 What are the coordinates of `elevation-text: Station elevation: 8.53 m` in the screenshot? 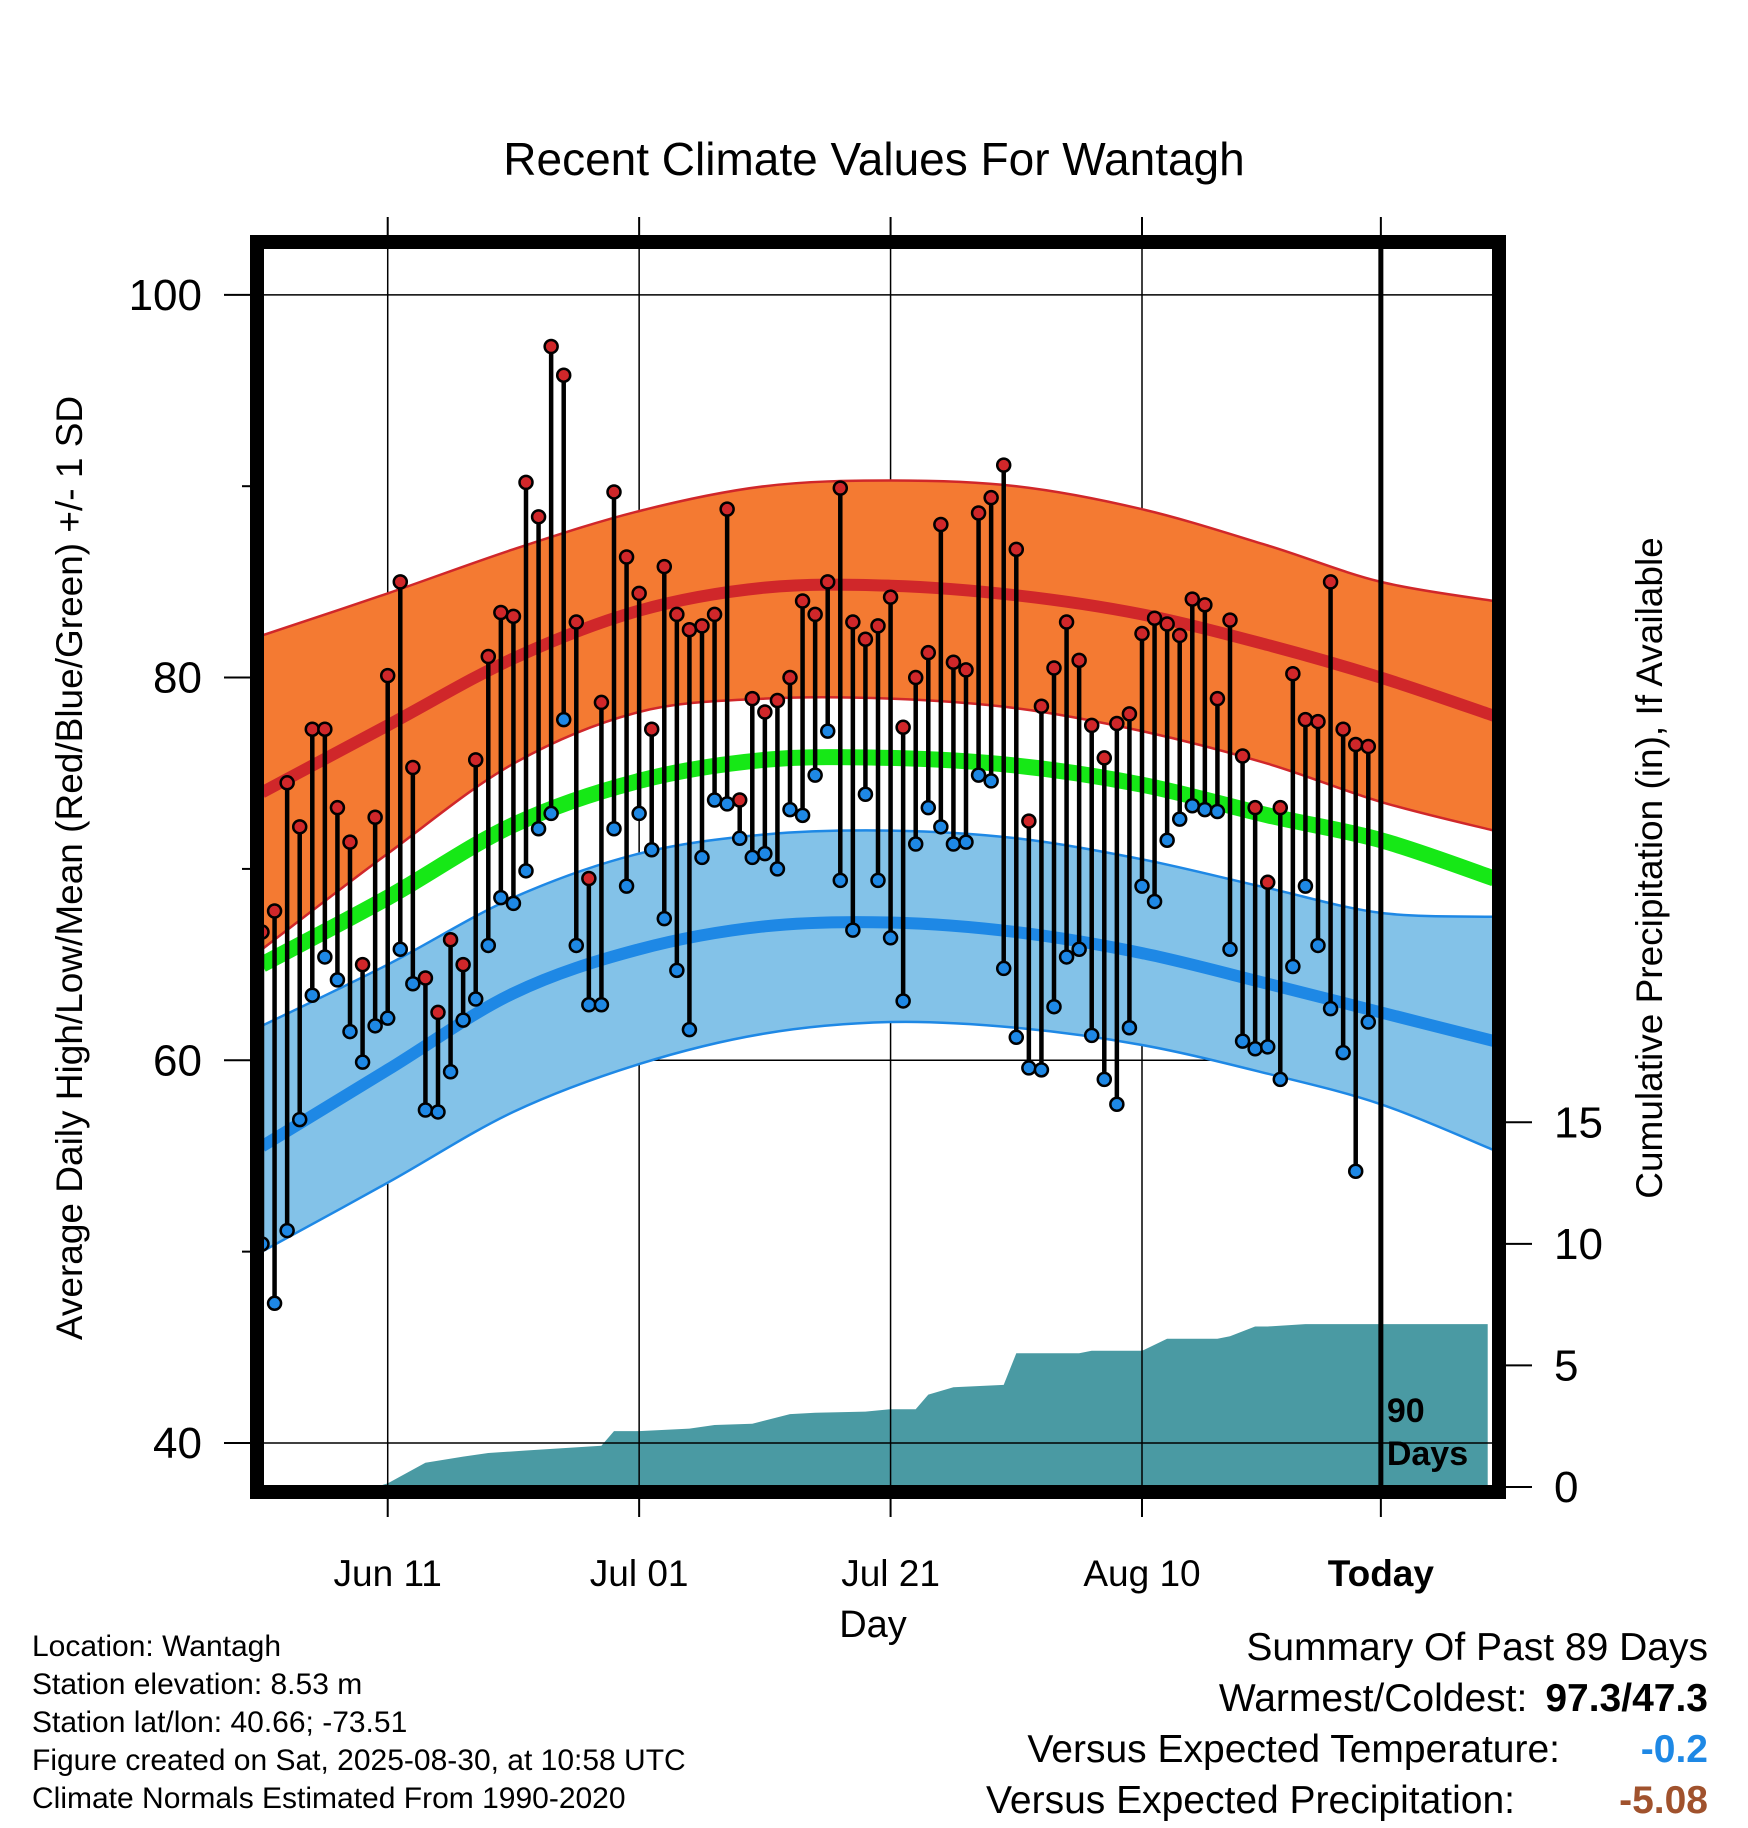 It's located at (197, 1684).